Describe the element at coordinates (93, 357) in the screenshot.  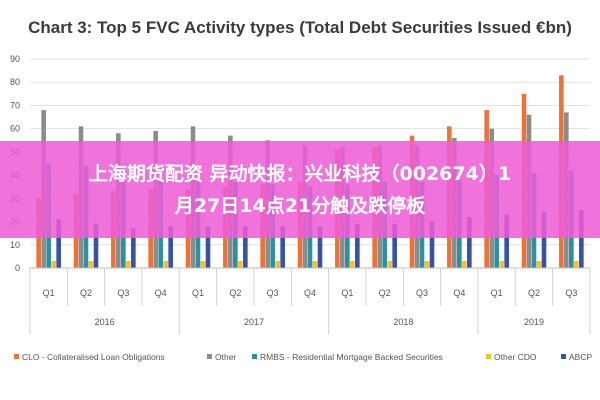
I see `legend-label: CLO - Collateralised Loan Obligations` at that location.